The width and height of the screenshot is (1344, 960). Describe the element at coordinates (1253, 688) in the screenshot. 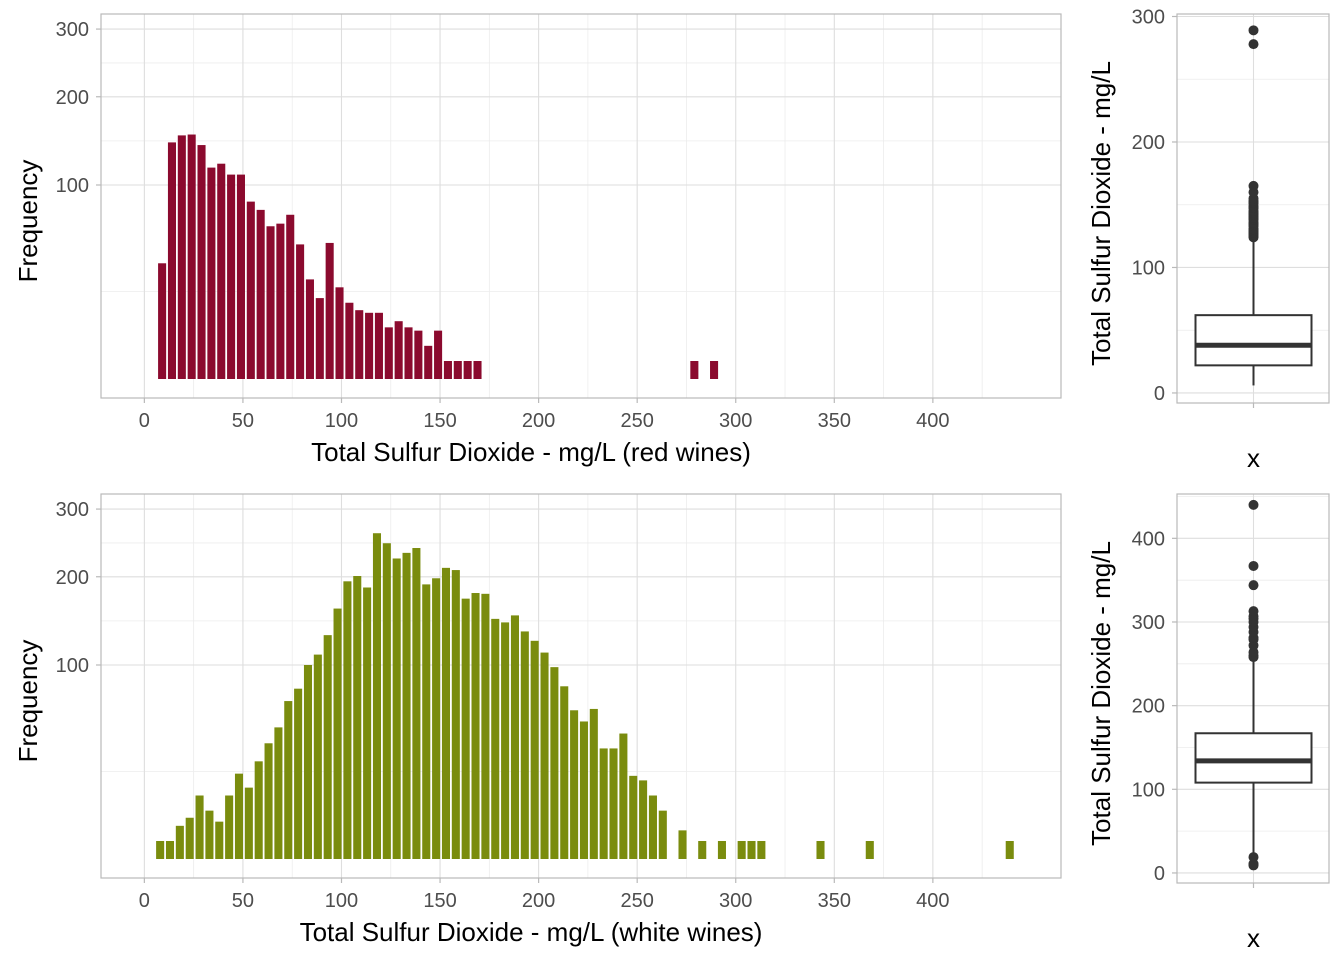

I see `panel-border` at that location.